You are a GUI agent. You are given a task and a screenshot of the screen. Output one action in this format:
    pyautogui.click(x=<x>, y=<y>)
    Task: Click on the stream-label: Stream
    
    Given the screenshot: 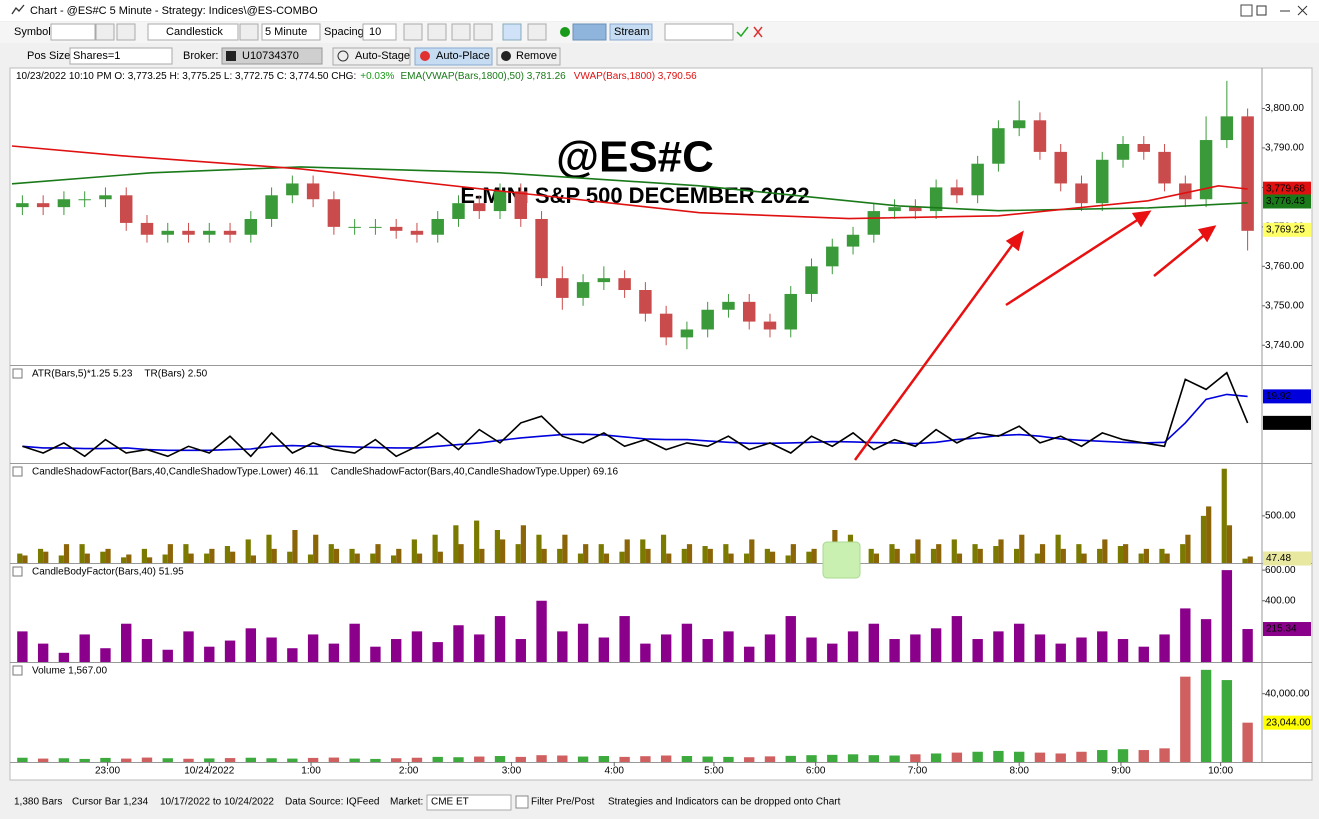 What is the action you would take?
    pyautogui.click(x=631, y=32)
    